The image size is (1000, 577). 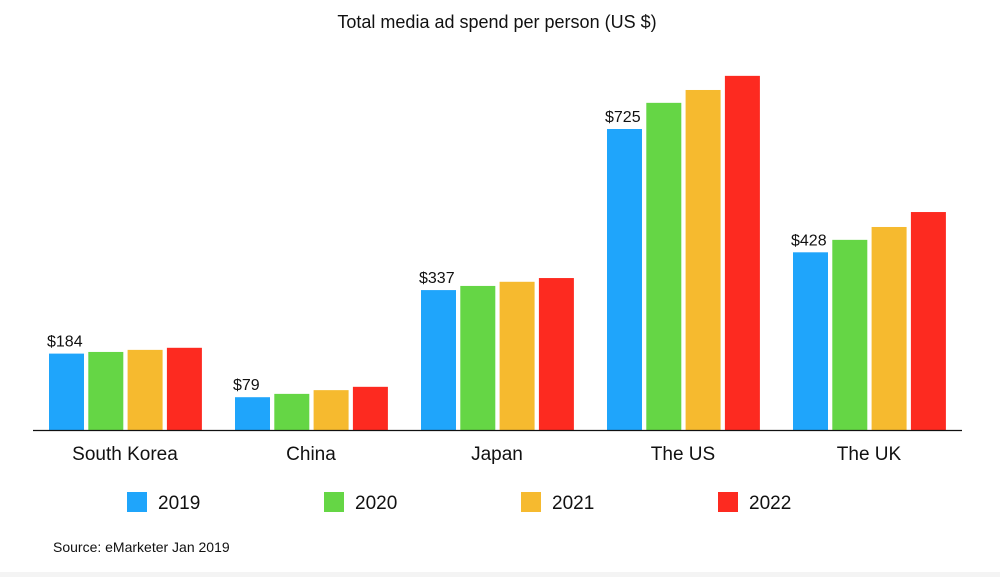 What do you see at coordinates (438, 360) in the screenshot?
I see `bar-japan-2019` at bounding box center [438, 360].